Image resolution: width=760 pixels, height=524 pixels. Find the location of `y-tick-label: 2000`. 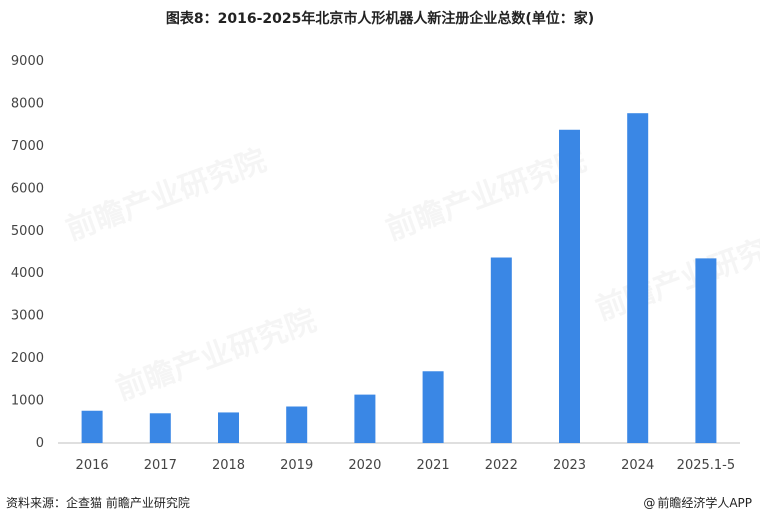

y-tick-label: 2000 is located at coordinates (27, 358).